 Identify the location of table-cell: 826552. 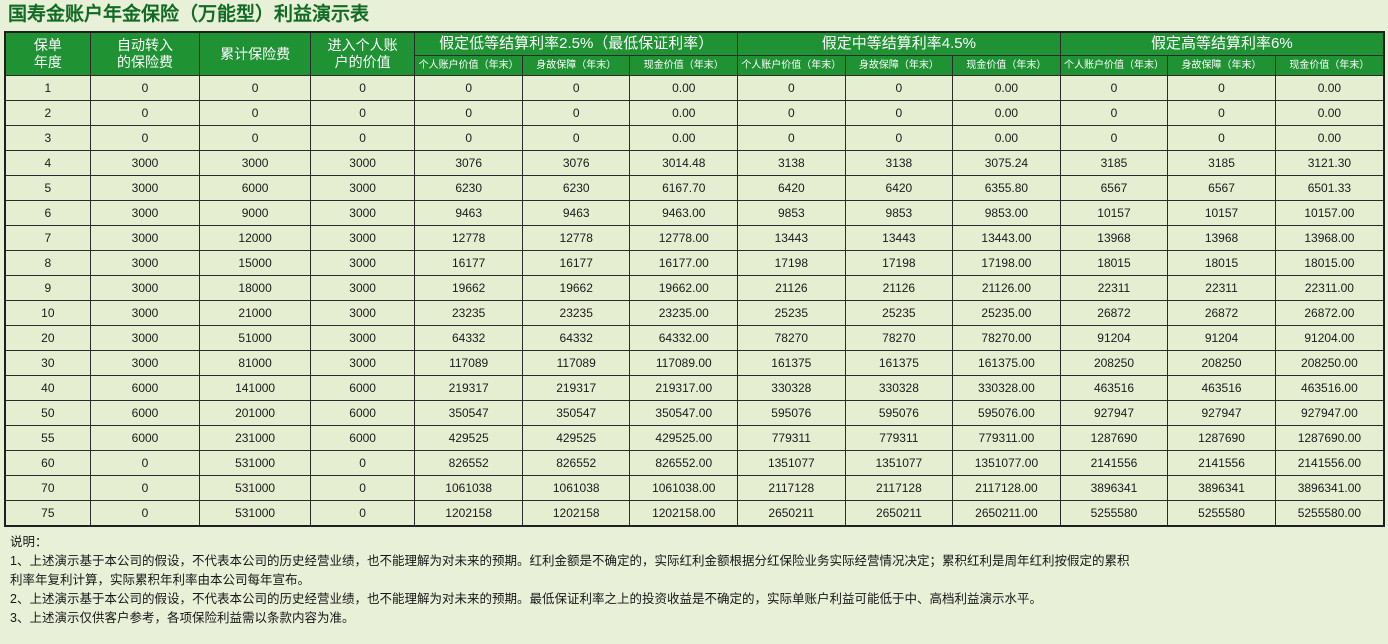
(576, 463).